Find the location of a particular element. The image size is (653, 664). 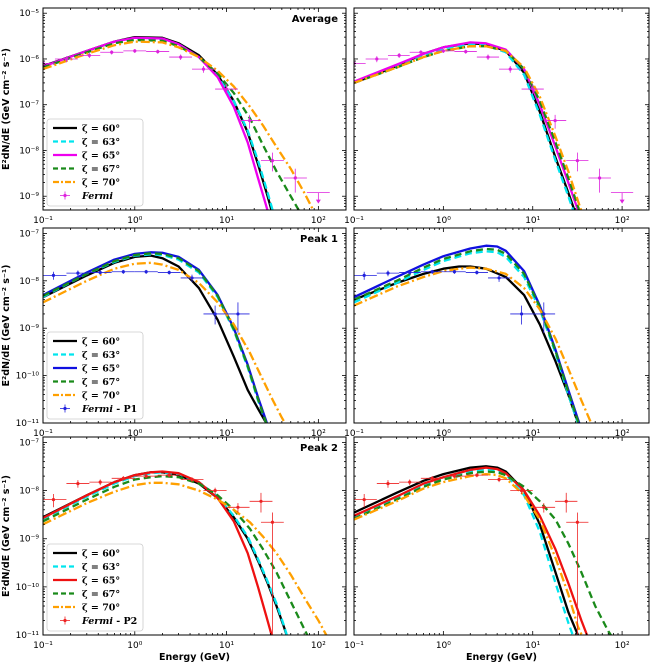

series-group is located at coordinates (185, 552).